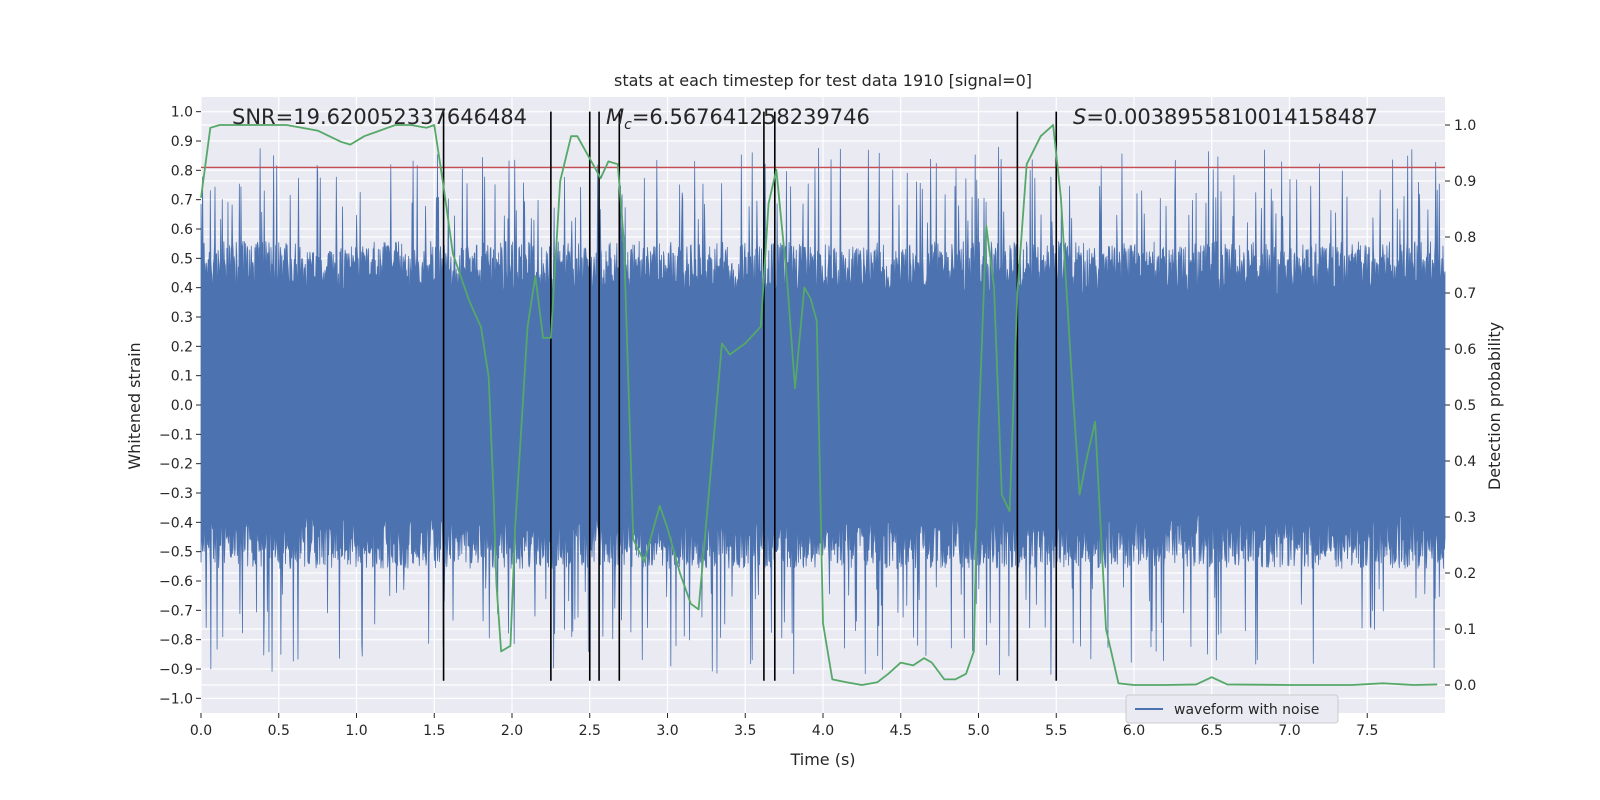 The width and height of the screenshot is (1600, 800). I want to click on x-tick-label-7: 3.5, so click(745, 731).